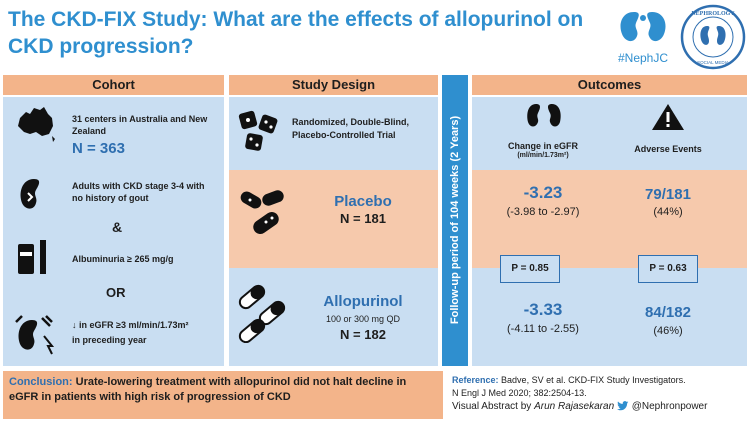 The height and width of the screenshot is (422, 750). I want to click on outcomes-titles-panel, so click(609, 133).